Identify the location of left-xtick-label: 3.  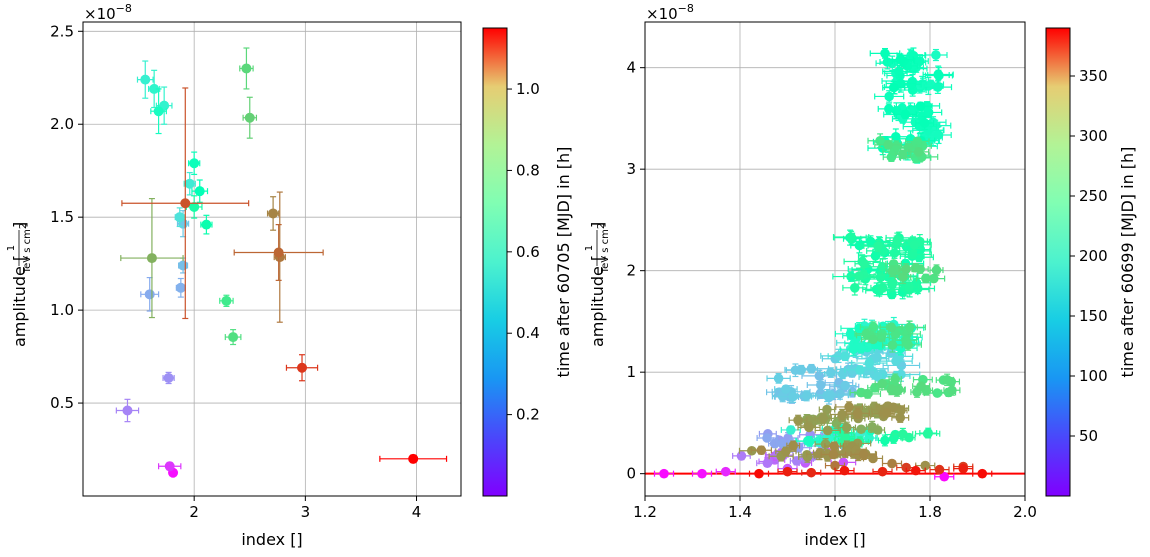
(306, 512).